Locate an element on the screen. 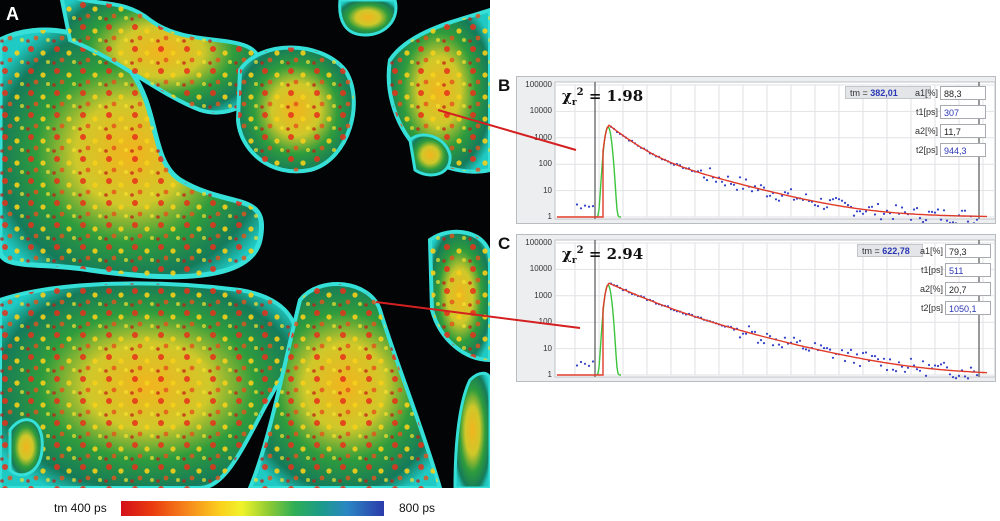 The image size is (1000, 521). fit-parameters: a1[%] 79,3 t1[ps] 511 a2[%] 20,7 t2[ps] 1050,1 is located at coordinates (956, 279).